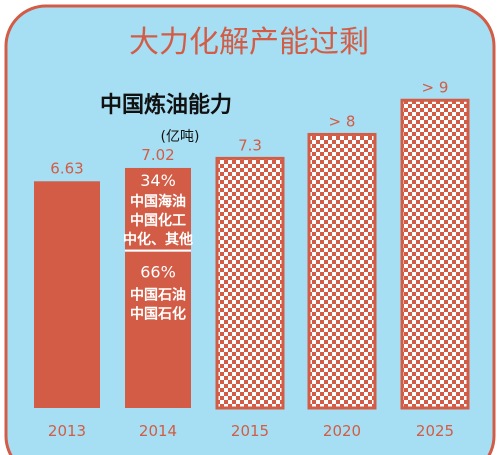 This screenshot has height=455, width=499. What do you see at coordinates (66, 168) in the screenshot?
I see `value-label-2013: 6.63` at bounding box center [66, 168].